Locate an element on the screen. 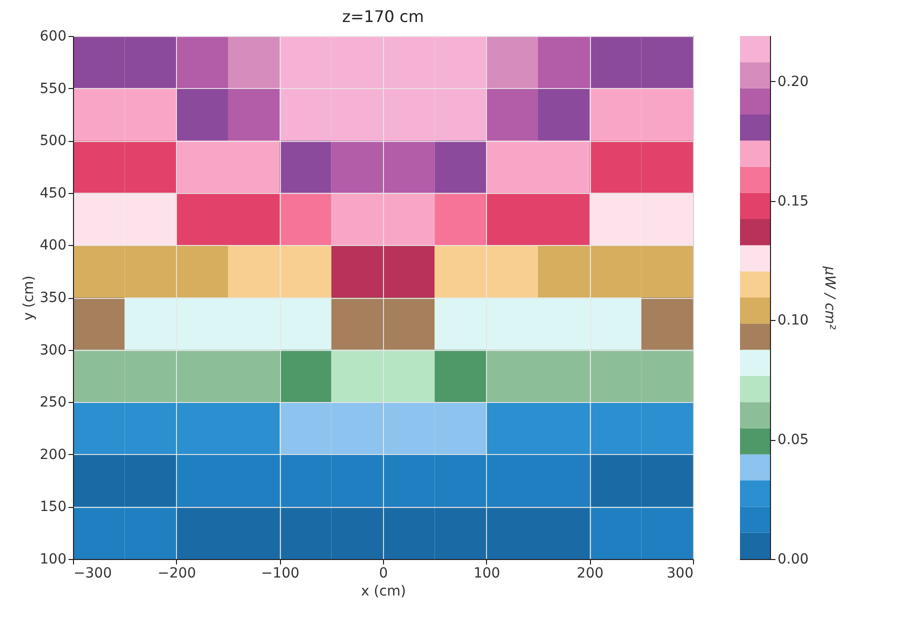 Image resolution: width=906 pixels, height=637 pixels. y-tick-label: 200 is located at coordinates (53, 454).